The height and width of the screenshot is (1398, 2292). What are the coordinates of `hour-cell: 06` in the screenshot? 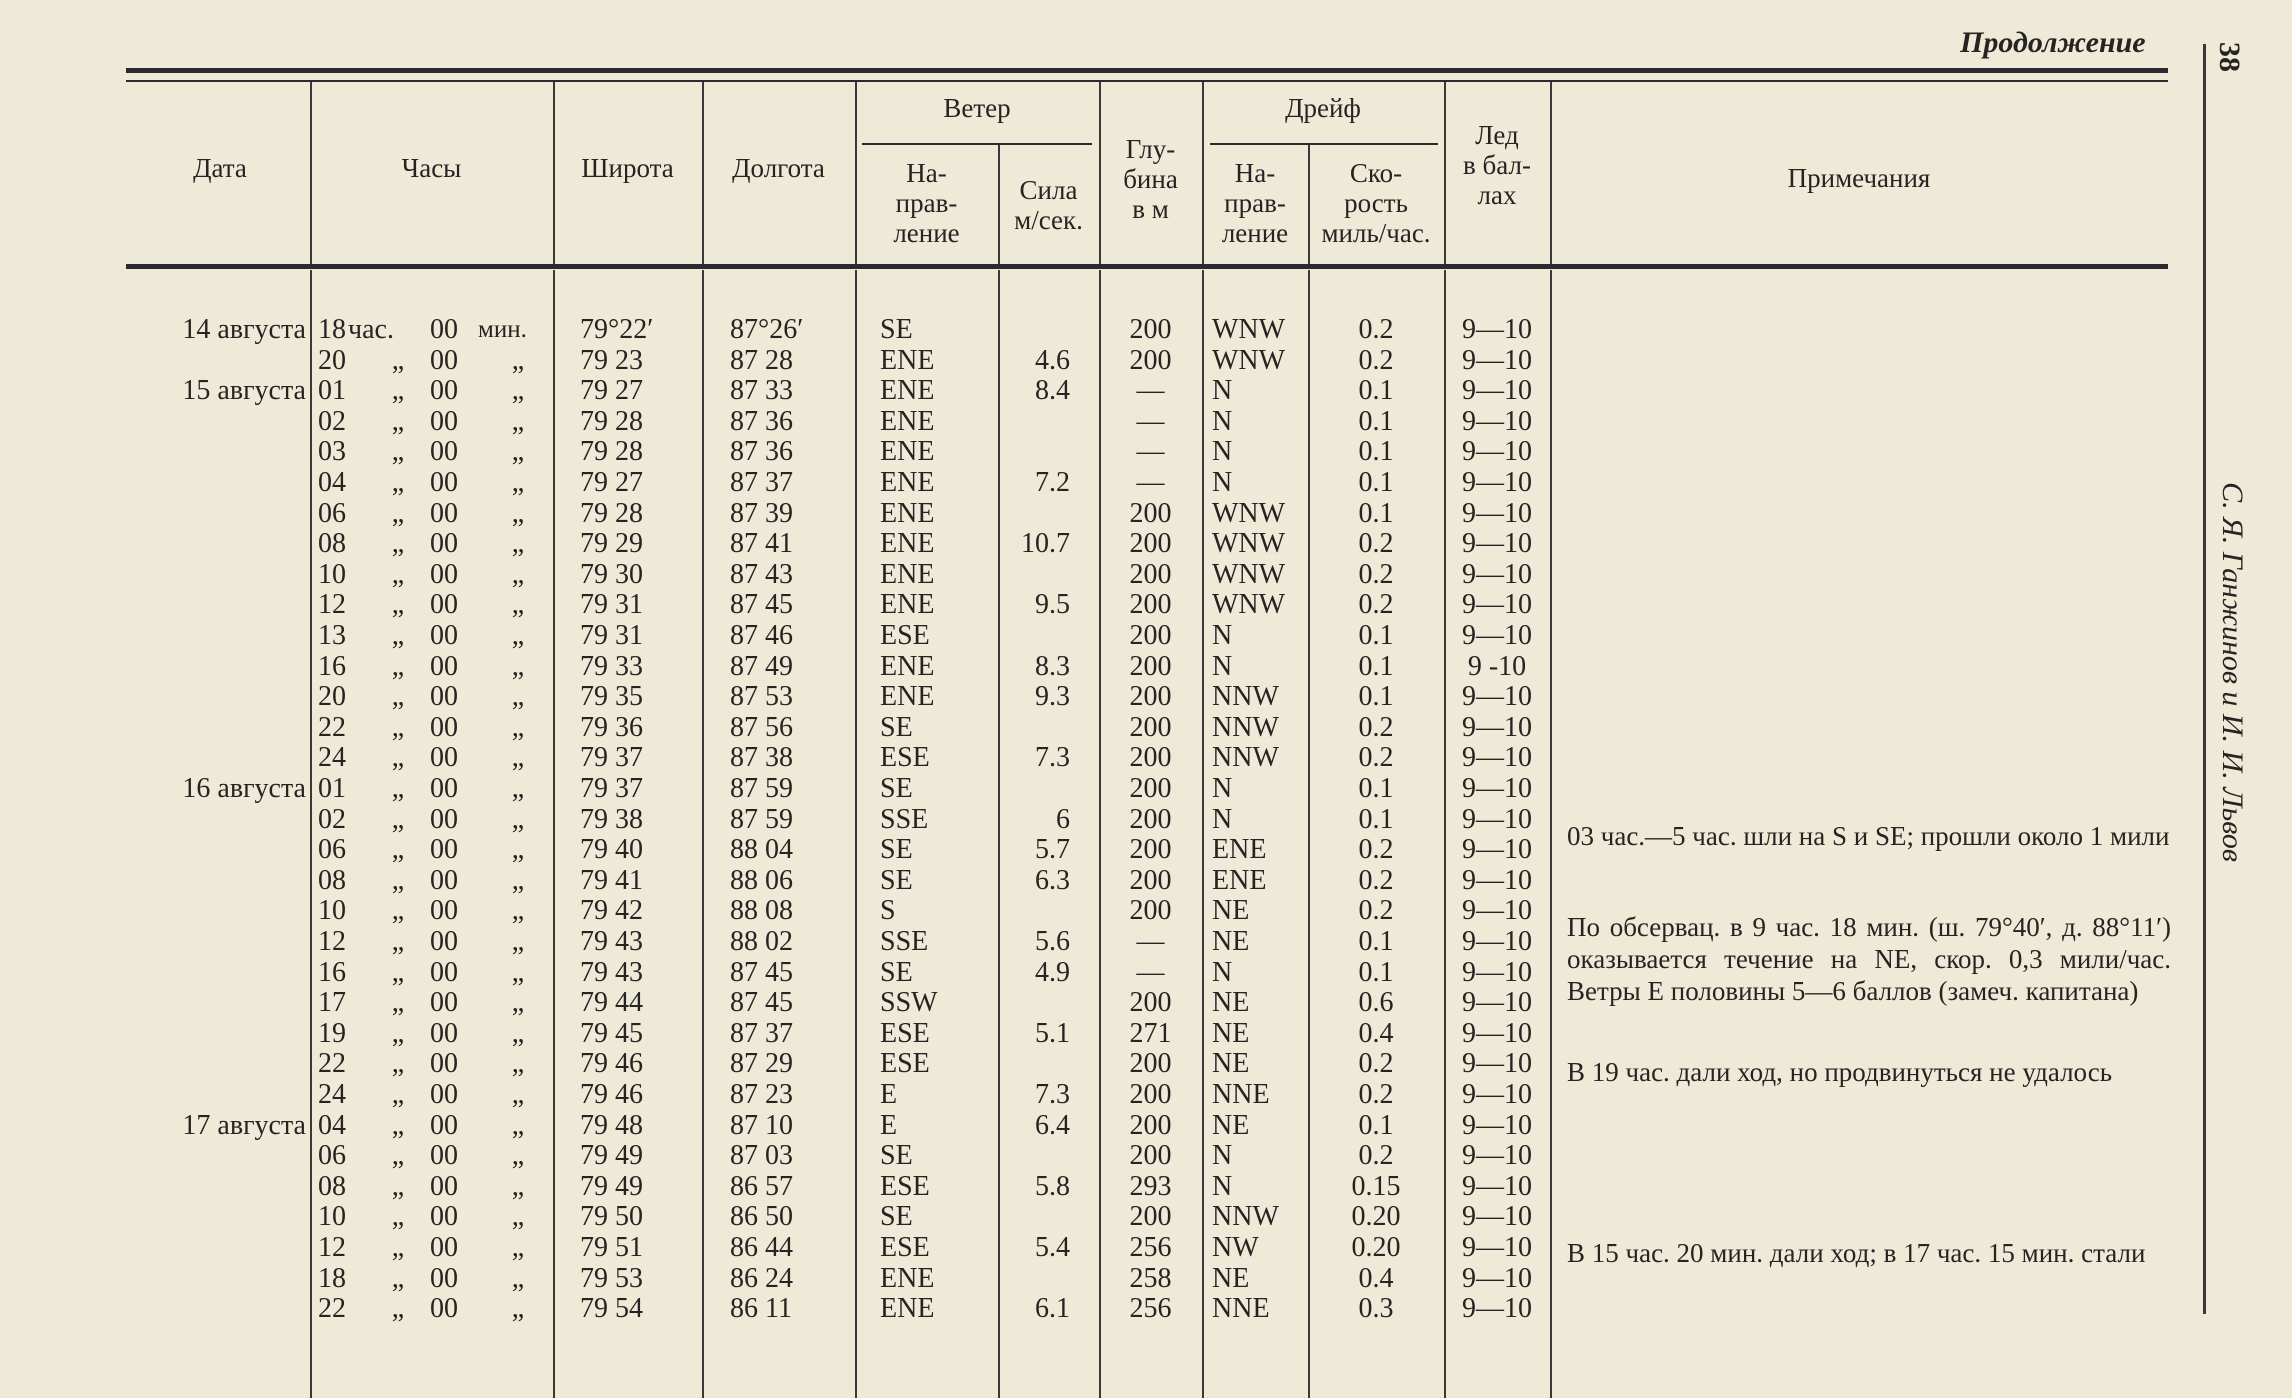 It's located at (332, 850).